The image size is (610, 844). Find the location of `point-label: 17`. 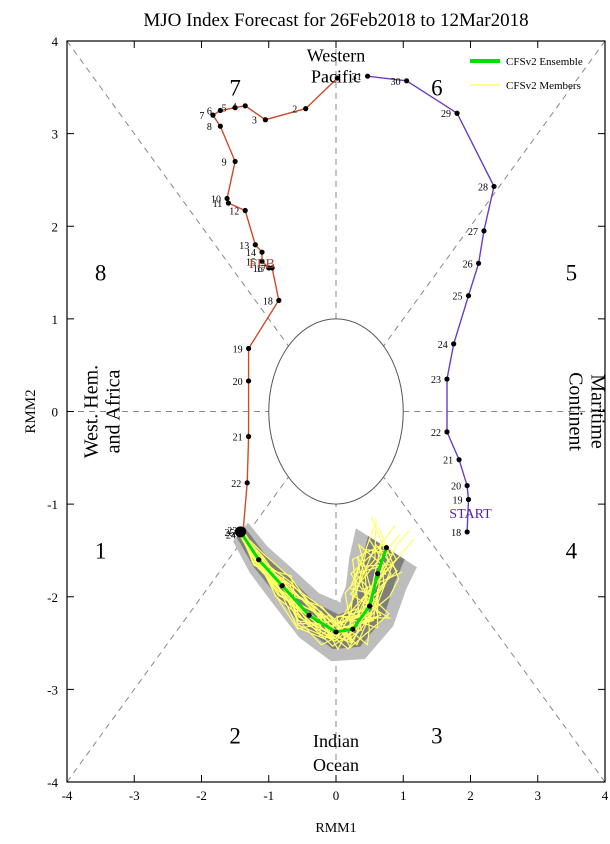

point-label: 17 is located at coordinates (261, 269).